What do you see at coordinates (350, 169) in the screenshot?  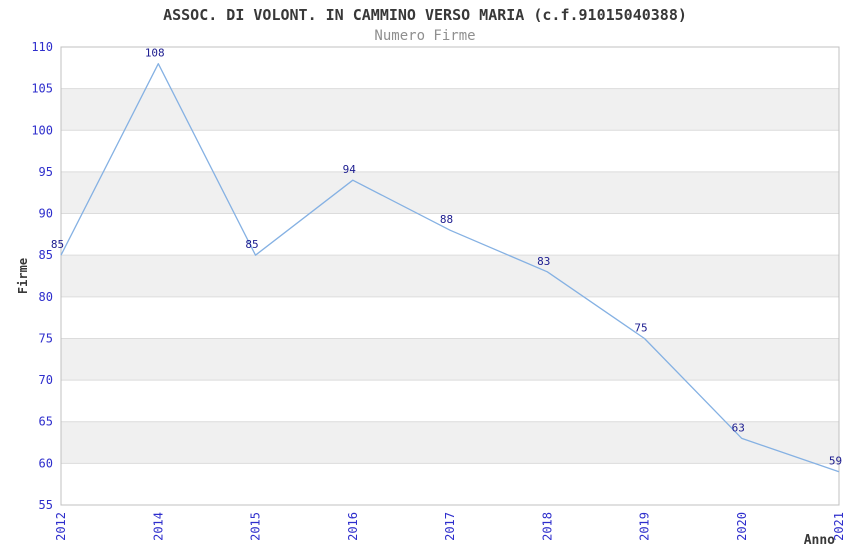 I see `data-point-label: 94` at bounding box center [350, 169].